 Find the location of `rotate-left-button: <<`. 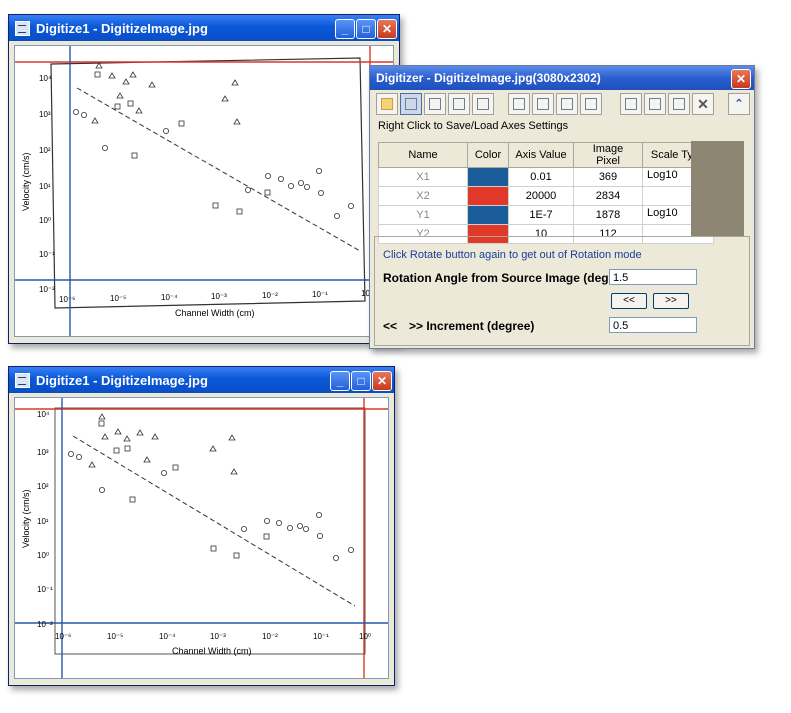

rotate-left-button: << is located at coordinates (629, 301).